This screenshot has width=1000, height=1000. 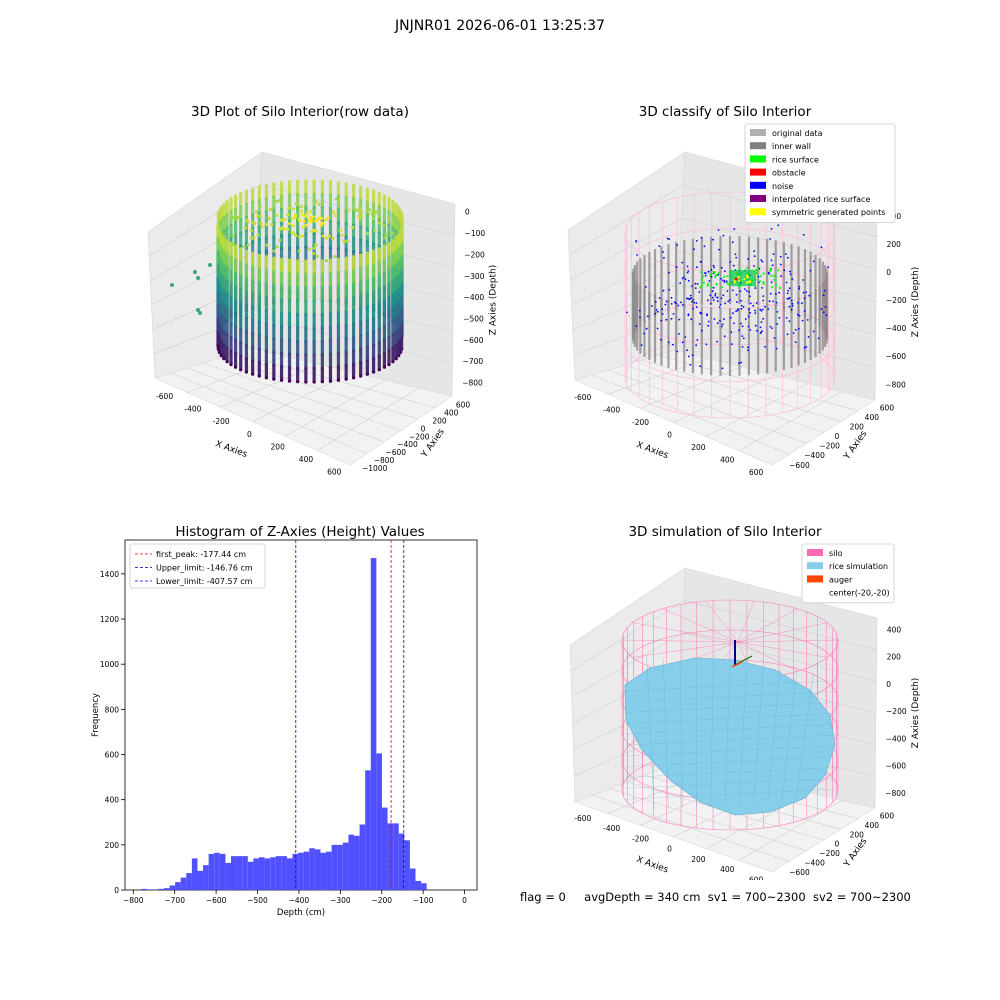 I want to click on plot2-y-axis-label: Y Axies, so click(x=856, y=445).